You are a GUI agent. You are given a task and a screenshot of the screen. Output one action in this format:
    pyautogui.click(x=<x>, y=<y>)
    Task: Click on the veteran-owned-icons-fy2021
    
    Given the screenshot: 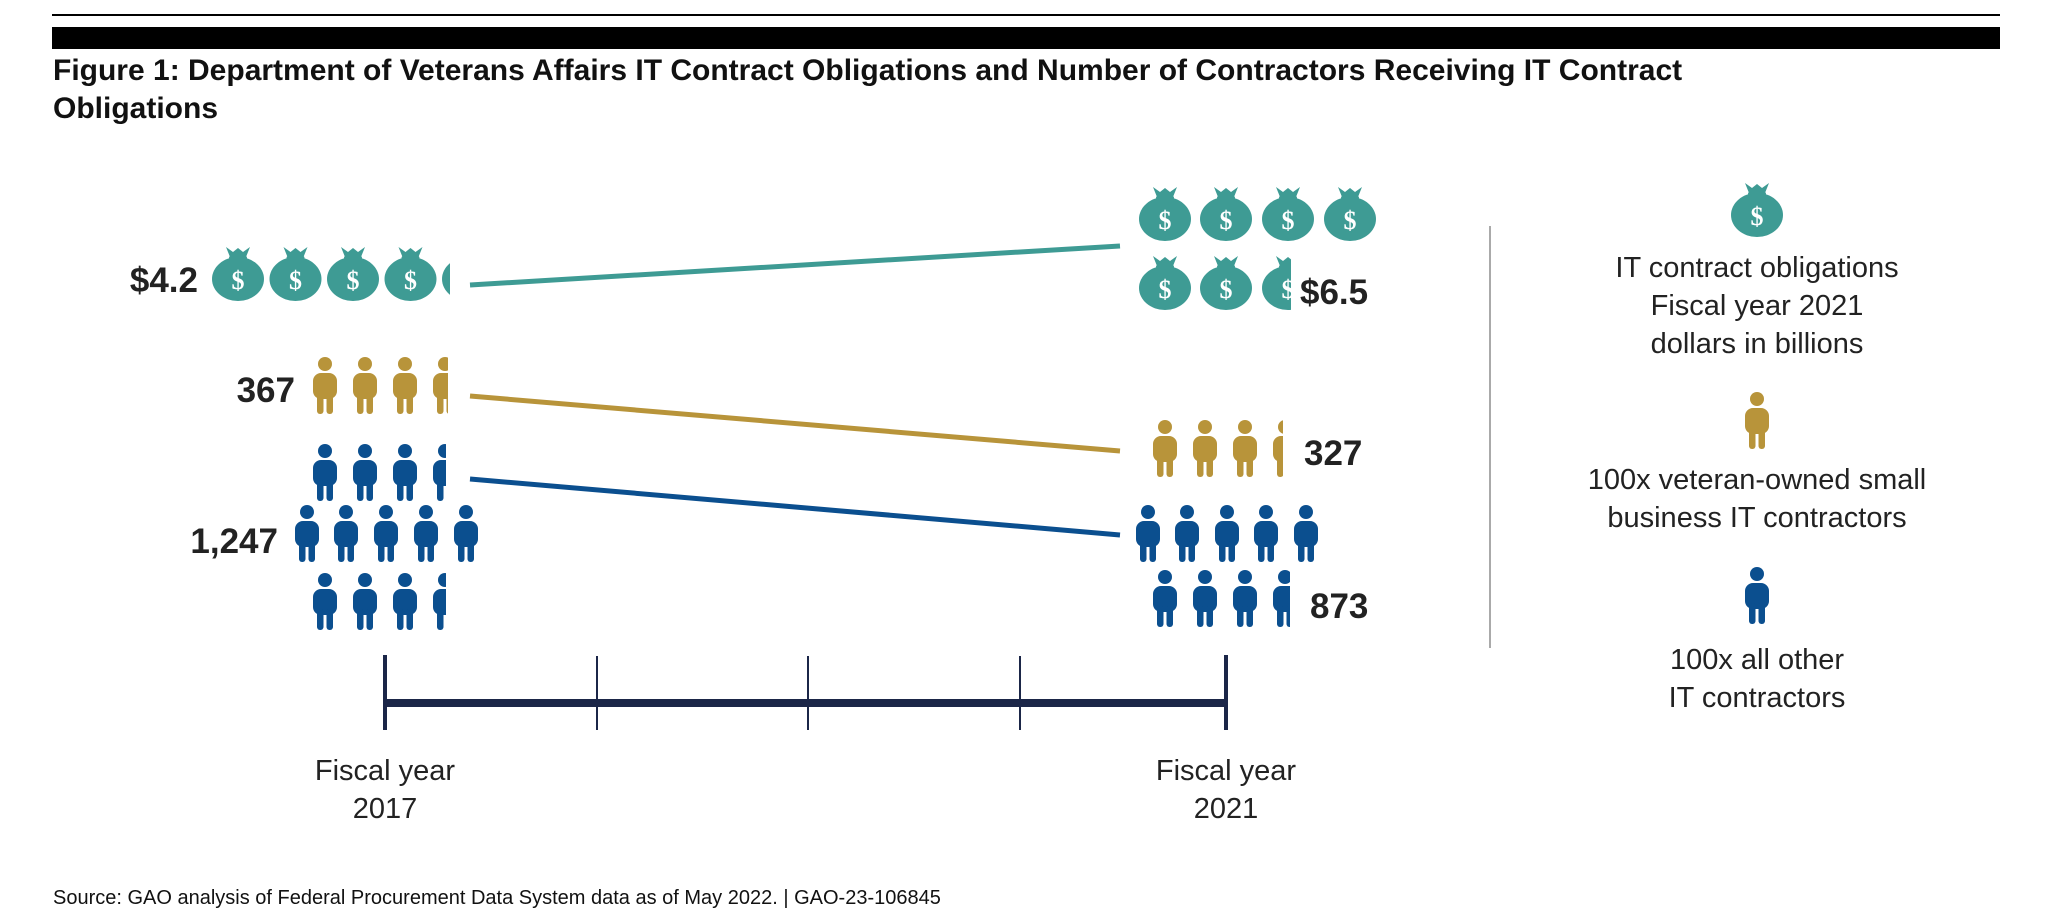 What is the action you would take?
    pyautogui.click(x=1218, y=448)
    